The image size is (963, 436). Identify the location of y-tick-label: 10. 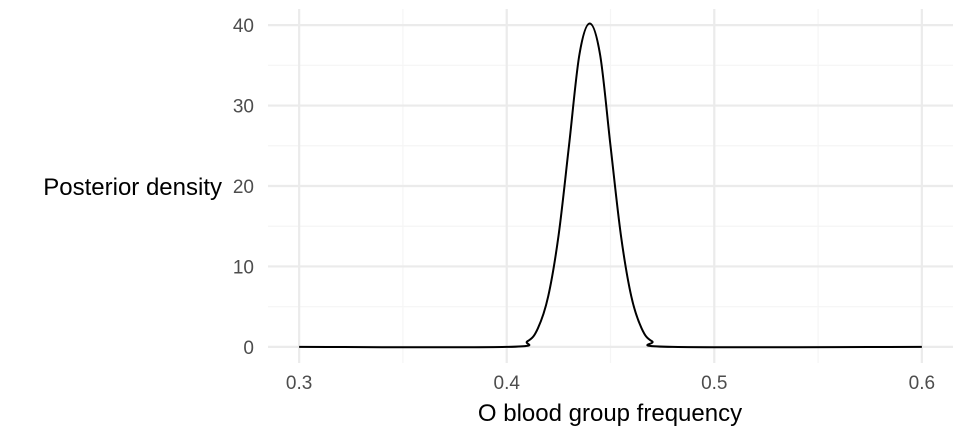
(243, 267).